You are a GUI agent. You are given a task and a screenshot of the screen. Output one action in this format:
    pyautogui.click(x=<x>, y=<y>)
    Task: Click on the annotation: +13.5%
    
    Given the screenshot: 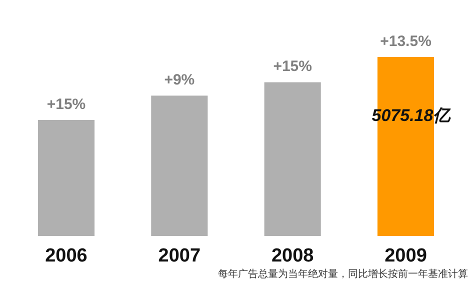 What is the action you would take?
    pyautogui.click(x=406, y=41)
    